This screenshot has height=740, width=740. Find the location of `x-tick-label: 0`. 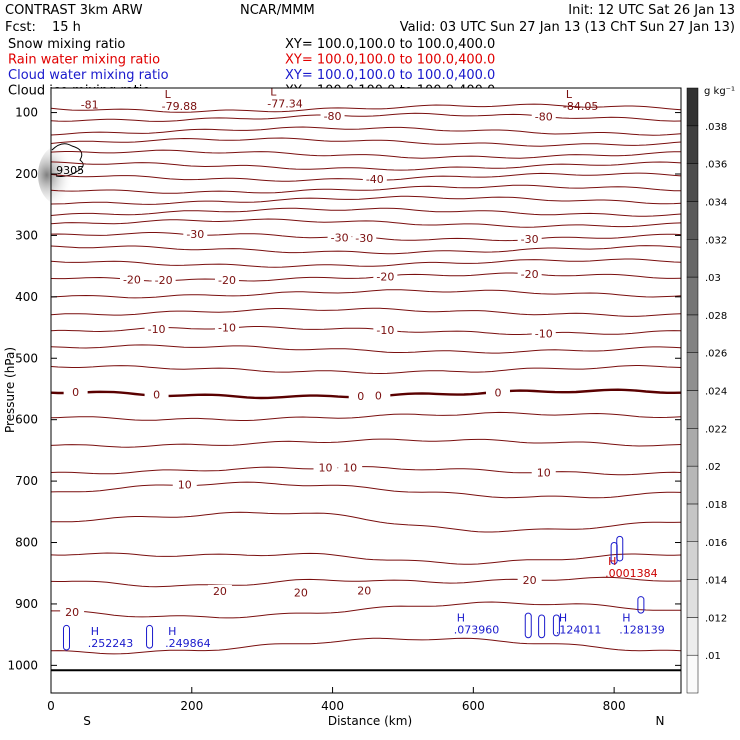

x-tick-label: 0 is located at coordinates (51, 706).